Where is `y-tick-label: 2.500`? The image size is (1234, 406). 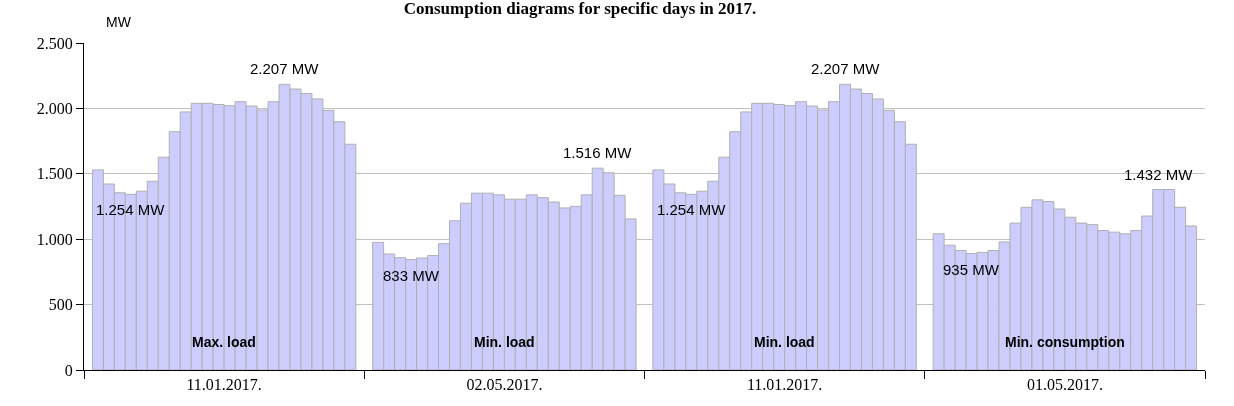
y-tick-label: 2.500 is located at coordinates (54, 43).